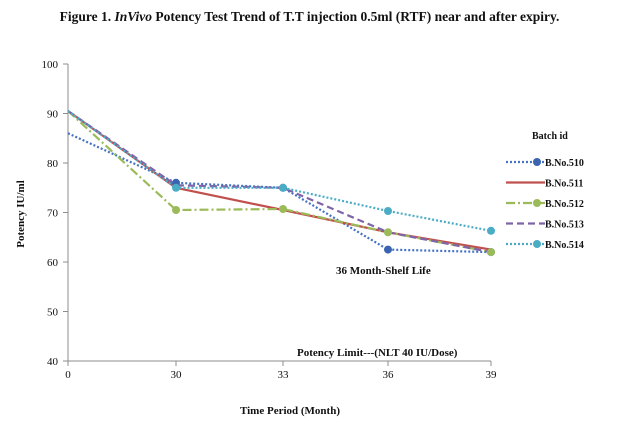  I want to click on y-tick-label: 60, so click(53, 263).